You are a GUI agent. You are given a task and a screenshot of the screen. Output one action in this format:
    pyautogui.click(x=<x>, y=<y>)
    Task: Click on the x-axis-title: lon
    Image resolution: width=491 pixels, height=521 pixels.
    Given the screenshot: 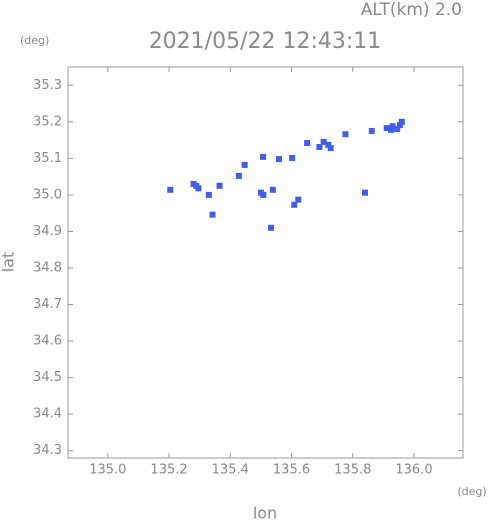 What is the action you would take?
    pyautogui.click(x=265, y=512)
    